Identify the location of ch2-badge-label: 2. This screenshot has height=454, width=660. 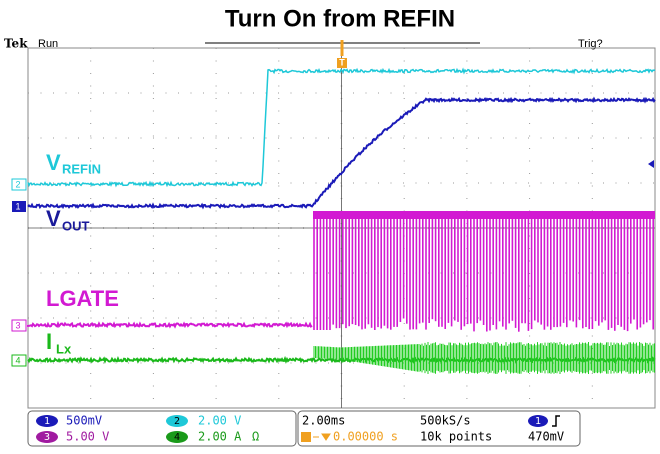
(177, 421).